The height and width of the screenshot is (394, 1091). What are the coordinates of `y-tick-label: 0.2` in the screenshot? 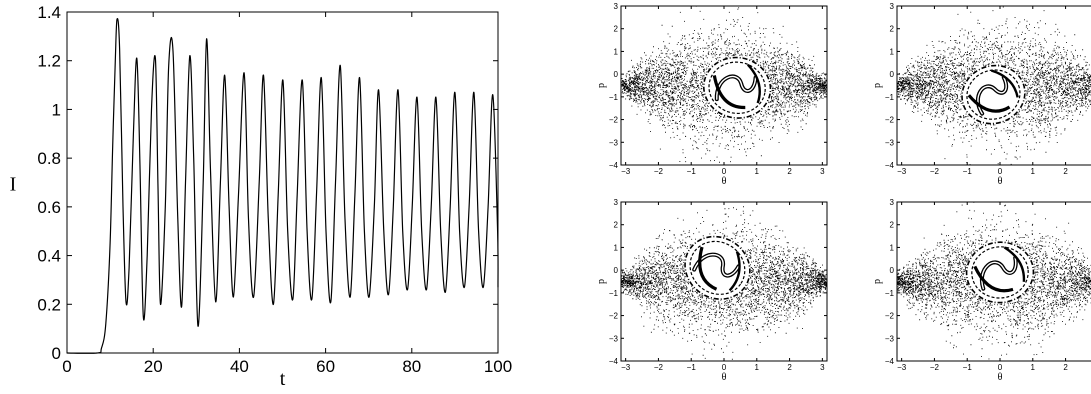 It's located at (49, 304).